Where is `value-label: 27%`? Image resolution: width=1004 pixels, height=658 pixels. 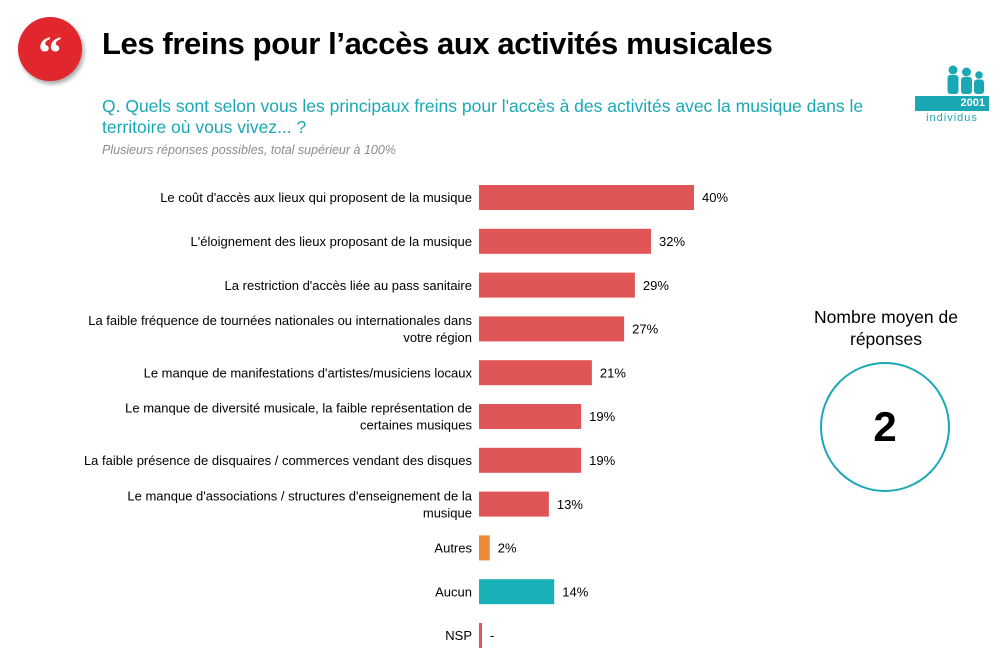
value-label: 27% is located at coordinates (645, 329).